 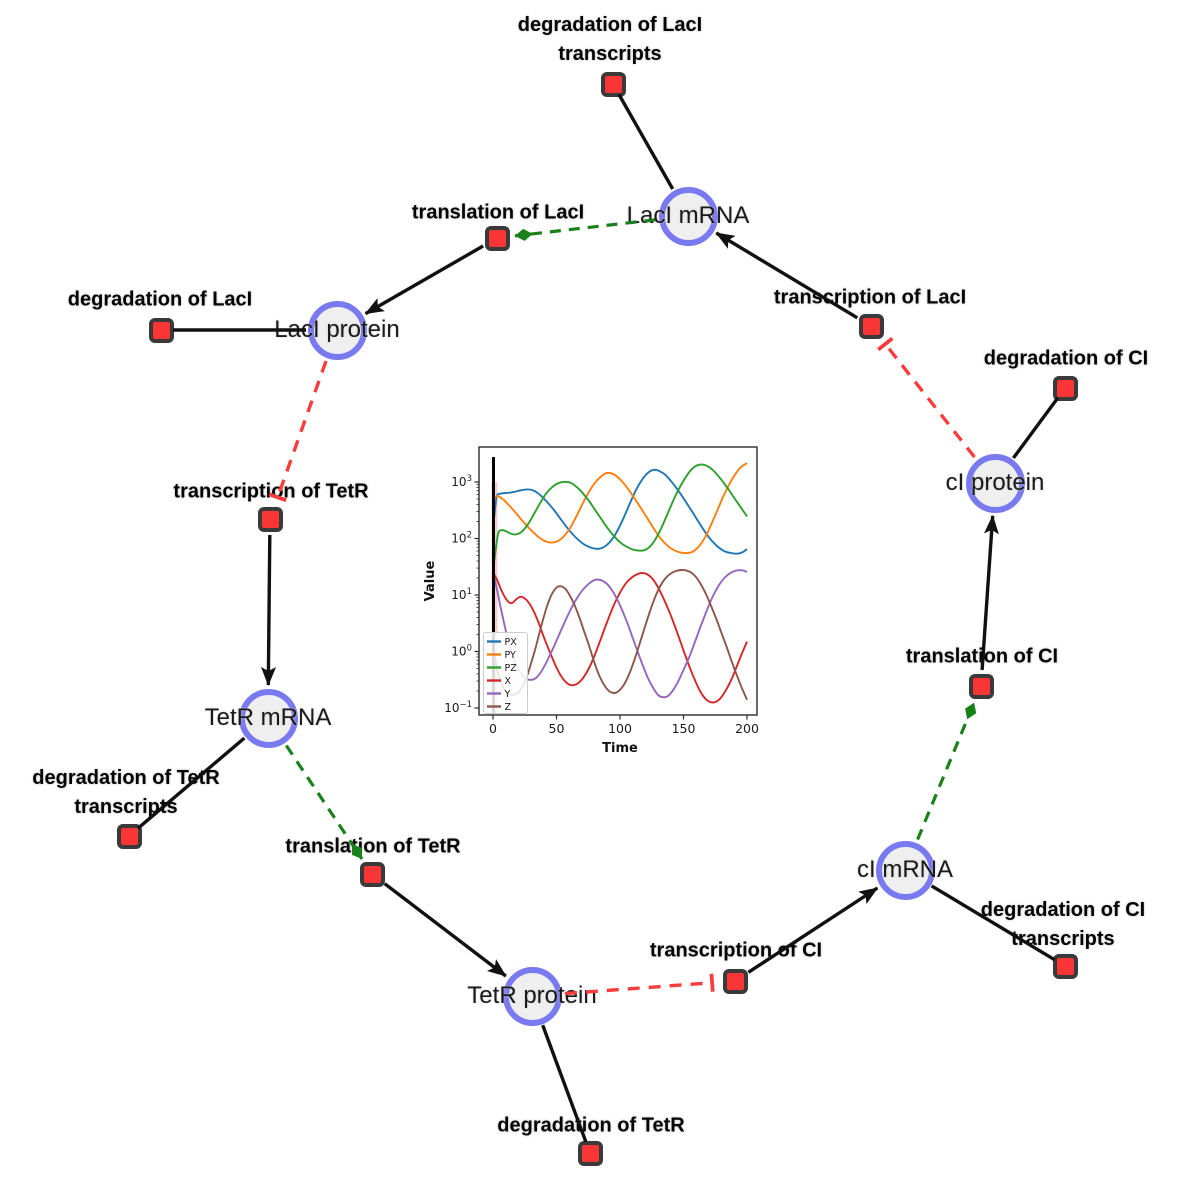 What do you see at coordinates (424, 280) in the screenshot?
I see `edge-production-transl_laci-laci_protein` at bounding box center [424, 280].